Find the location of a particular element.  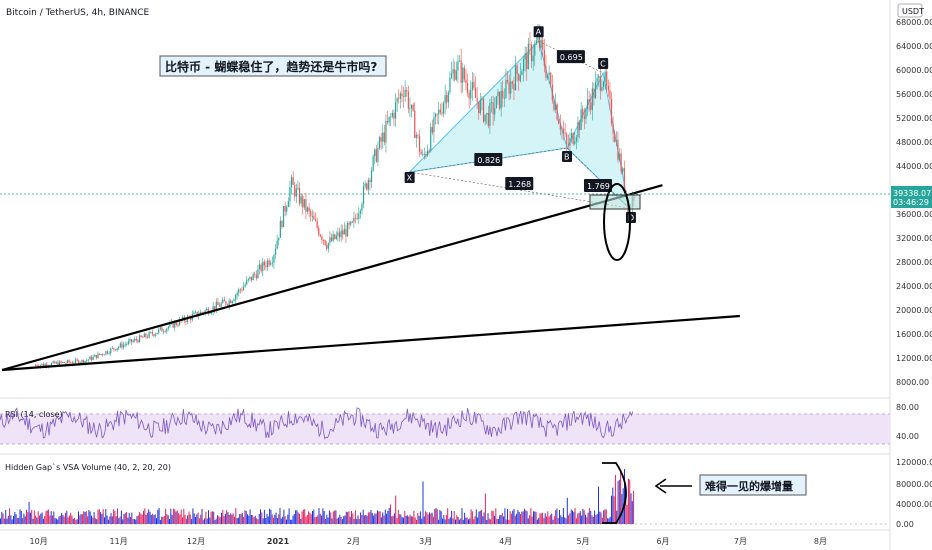

point-x-label: X is located at coordinates (410, 178).